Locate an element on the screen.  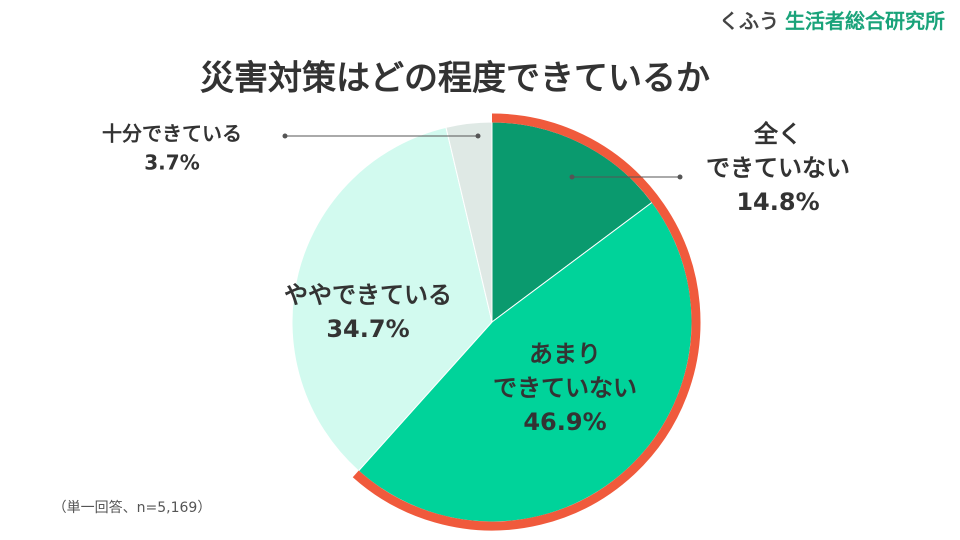
value-label: 3.7% is located at coordinates (171, 163).